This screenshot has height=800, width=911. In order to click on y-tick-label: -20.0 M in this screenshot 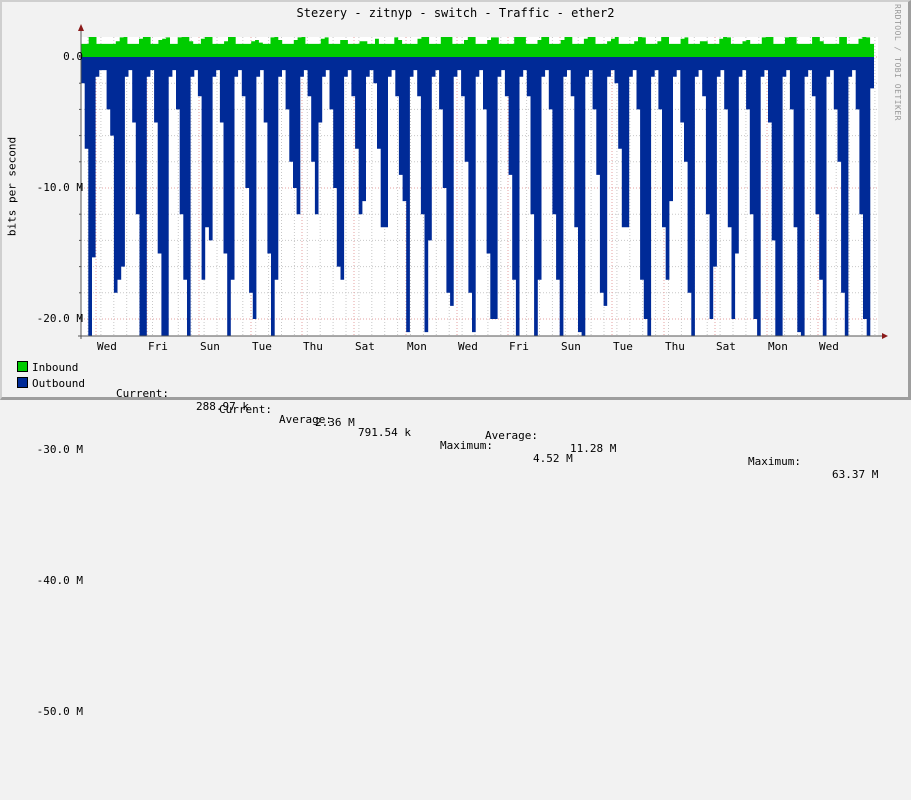, I will do `click(59, 318)`.